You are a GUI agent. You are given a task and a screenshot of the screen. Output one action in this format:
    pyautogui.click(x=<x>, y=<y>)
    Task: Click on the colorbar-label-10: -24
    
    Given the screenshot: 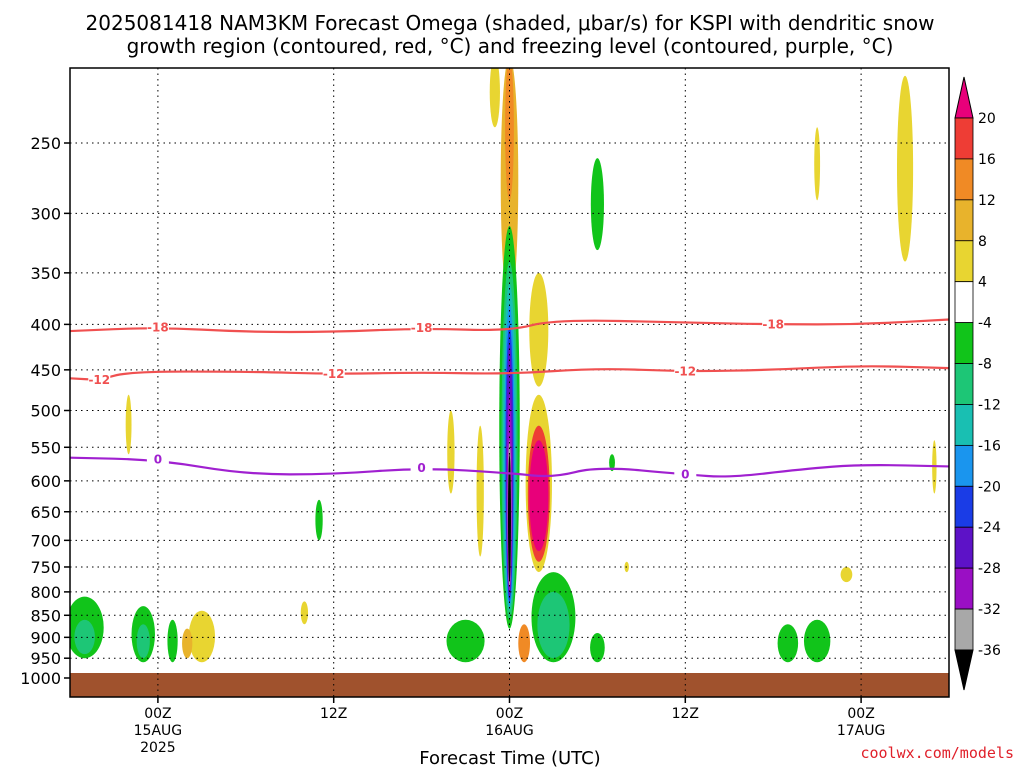 What is the action you would take?
    pyautogui.click(x=989, y=528)
    